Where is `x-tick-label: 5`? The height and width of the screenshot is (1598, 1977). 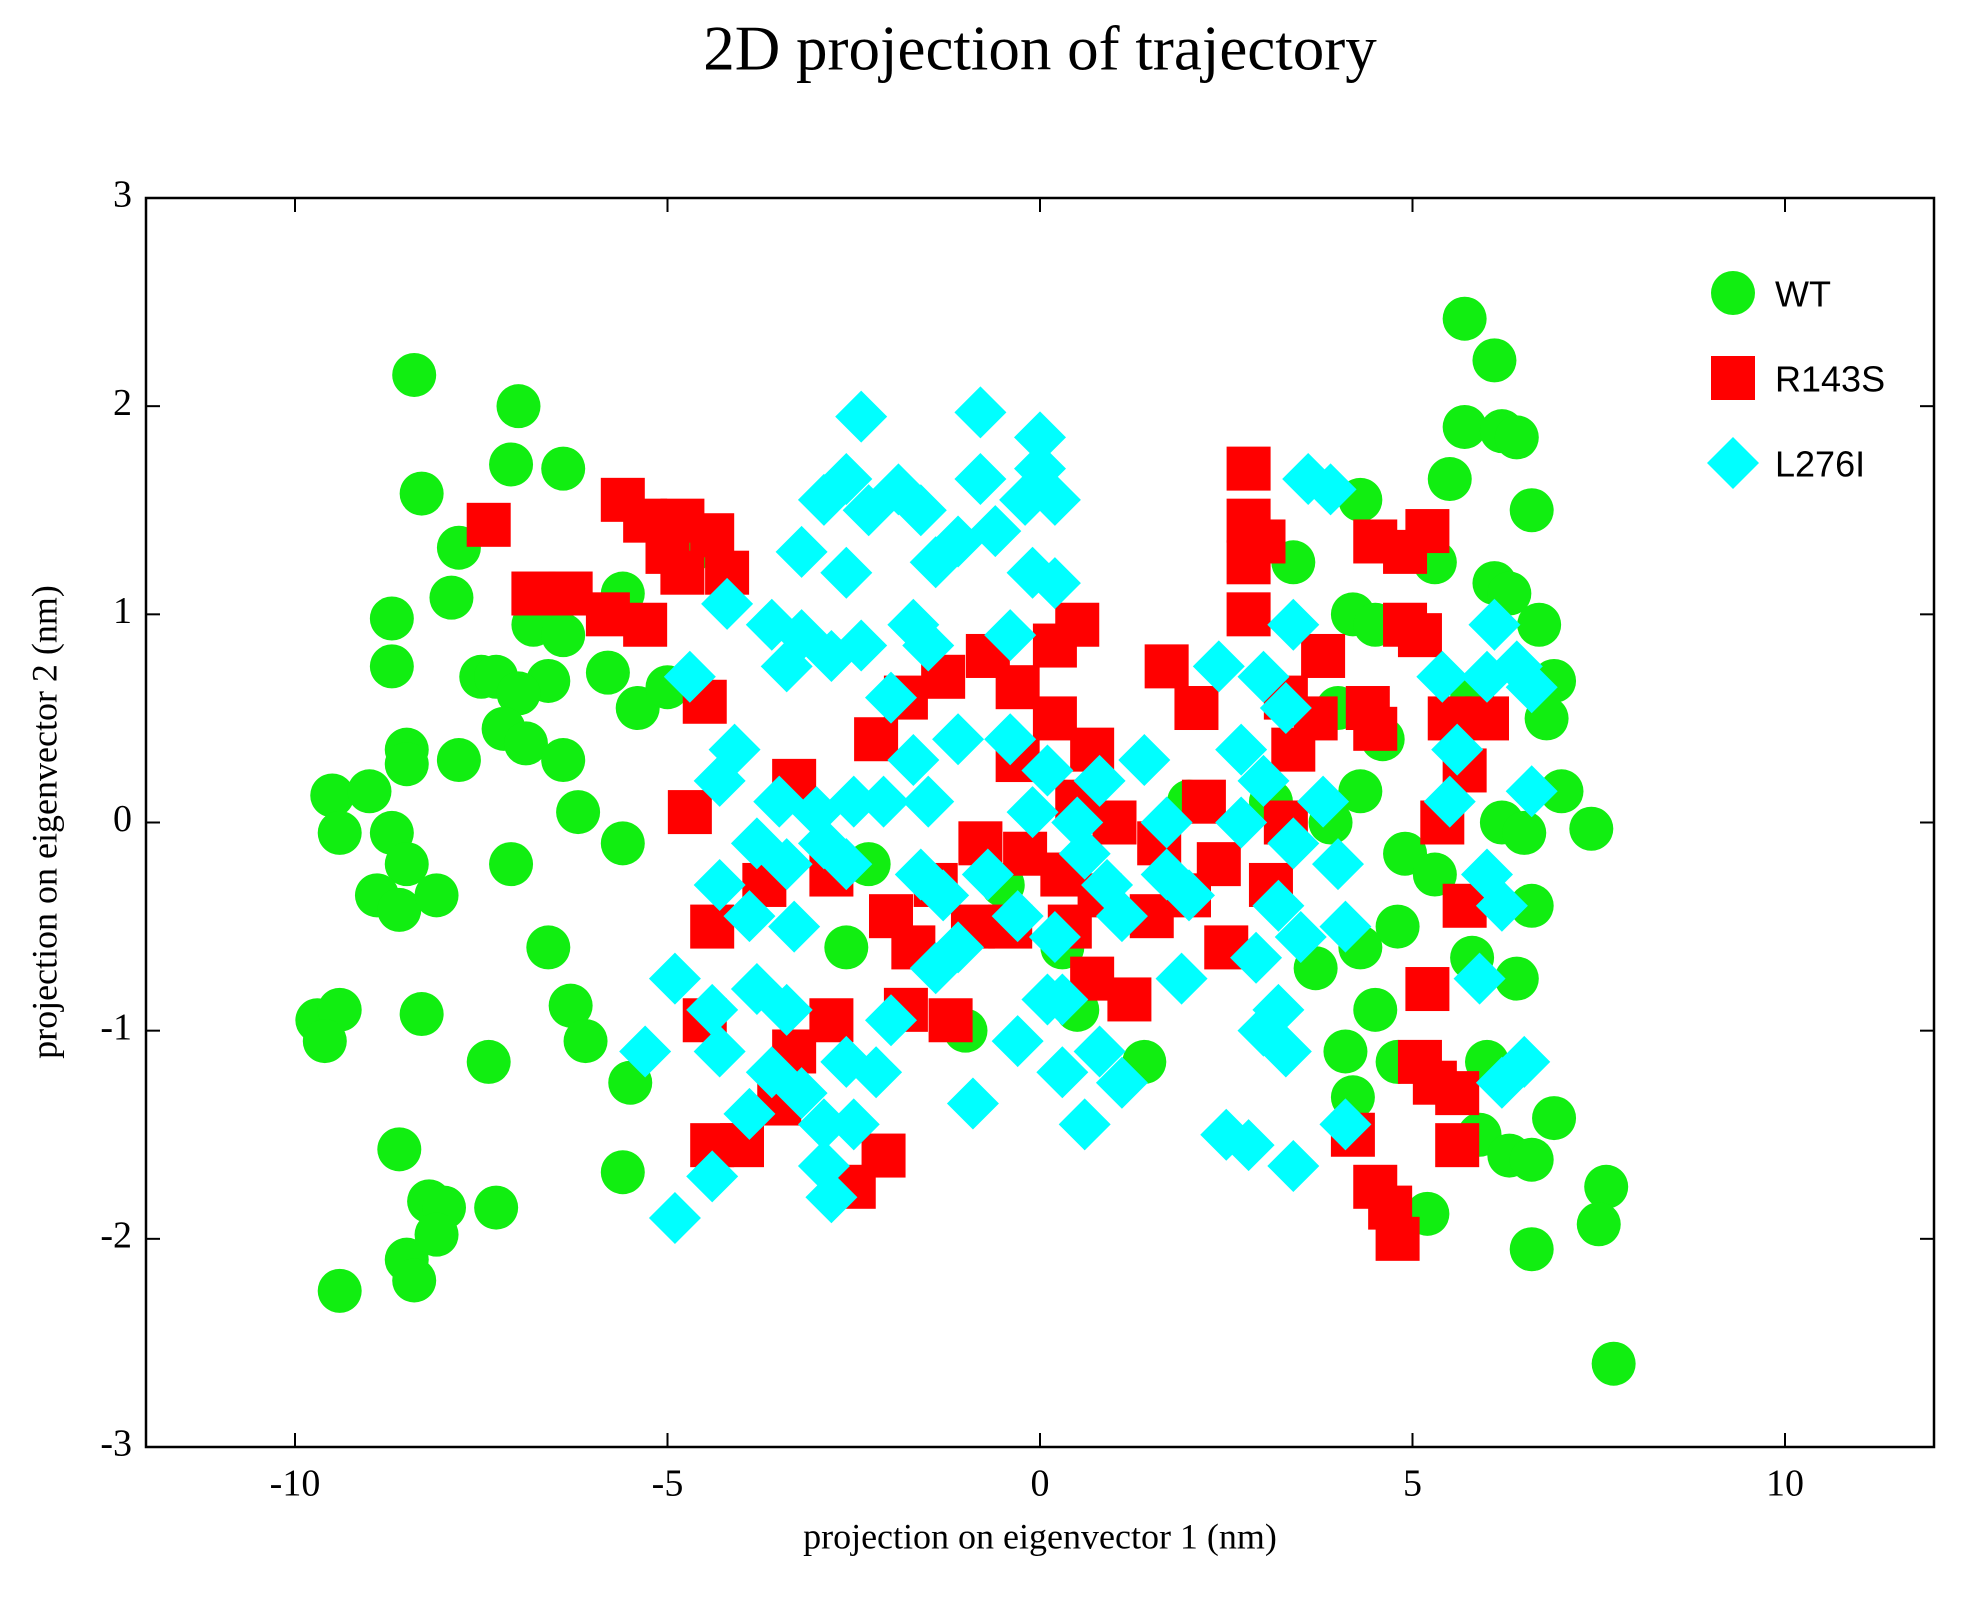 x-tick-label: 5 is located at coordinates (1412, 1484).